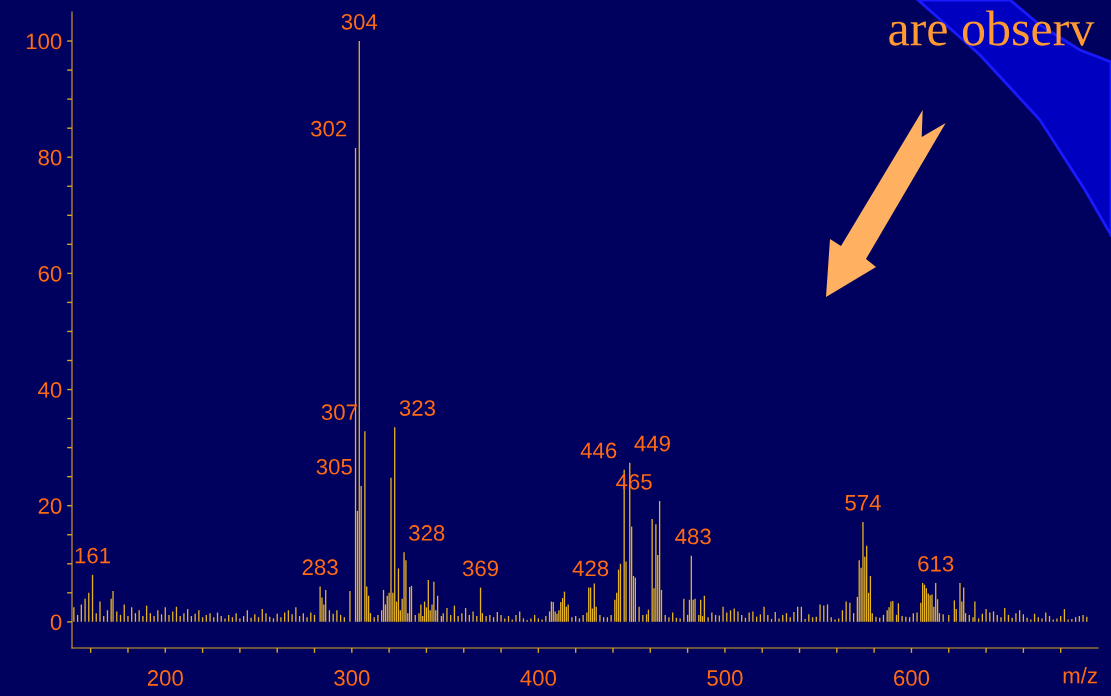 The height and width of the screenshot is (696, 1111). Describe the element at coordinates (1080, 675) in the screenshot. I see `x-axis-title: m/z` at that location.